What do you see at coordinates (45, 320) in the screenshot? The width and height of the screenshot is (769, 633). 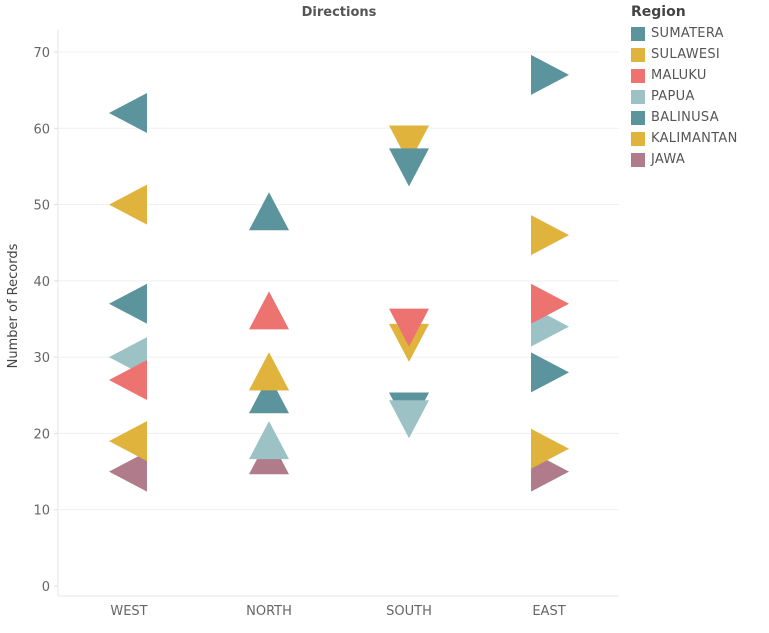 I see `y-axis-ticks: 0 10 20 30 40 50 60 70` at bounding box center [45, 320].